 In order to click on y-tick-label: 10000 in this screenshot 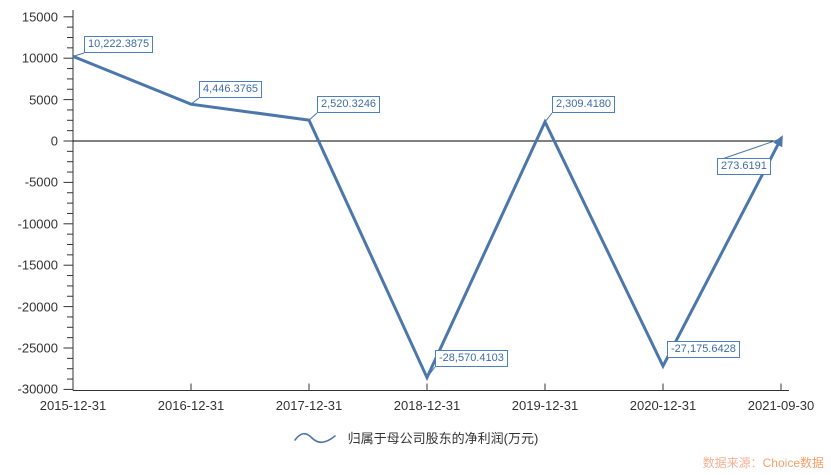, I will do `click(39, 58)`.